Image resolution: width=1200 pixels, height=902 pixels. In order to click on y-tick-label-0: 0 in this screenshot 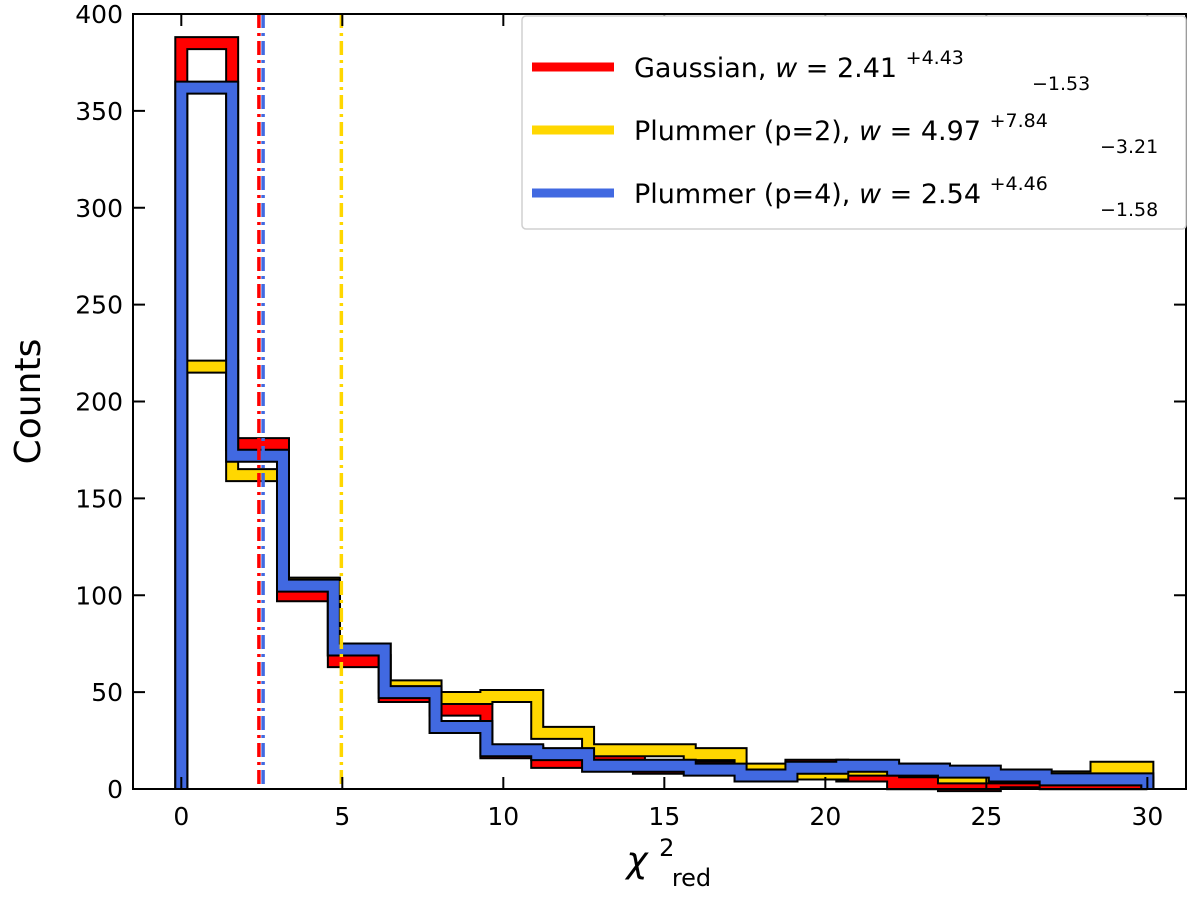, I will do `click(115, 789)`.